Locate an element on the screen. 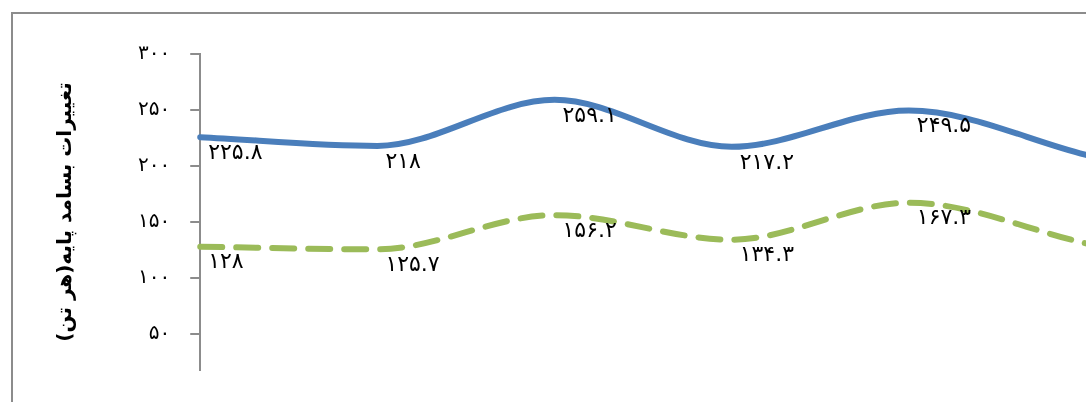 The image size is (1086, 402). data-label: ۲۵۹.۱ is located at coordinates (589, 114).